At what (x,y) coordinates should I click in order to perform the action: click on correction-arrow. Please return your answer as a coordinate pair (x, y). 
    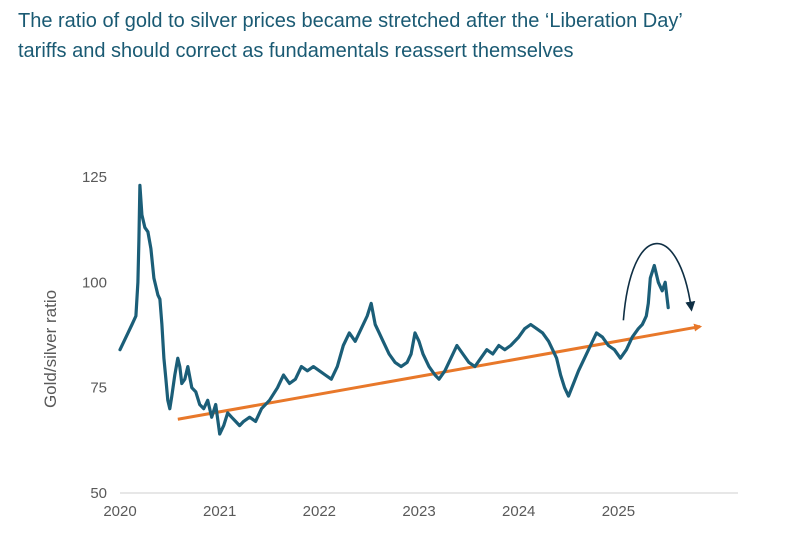
    Looking at the image, I should click on (659, 281).